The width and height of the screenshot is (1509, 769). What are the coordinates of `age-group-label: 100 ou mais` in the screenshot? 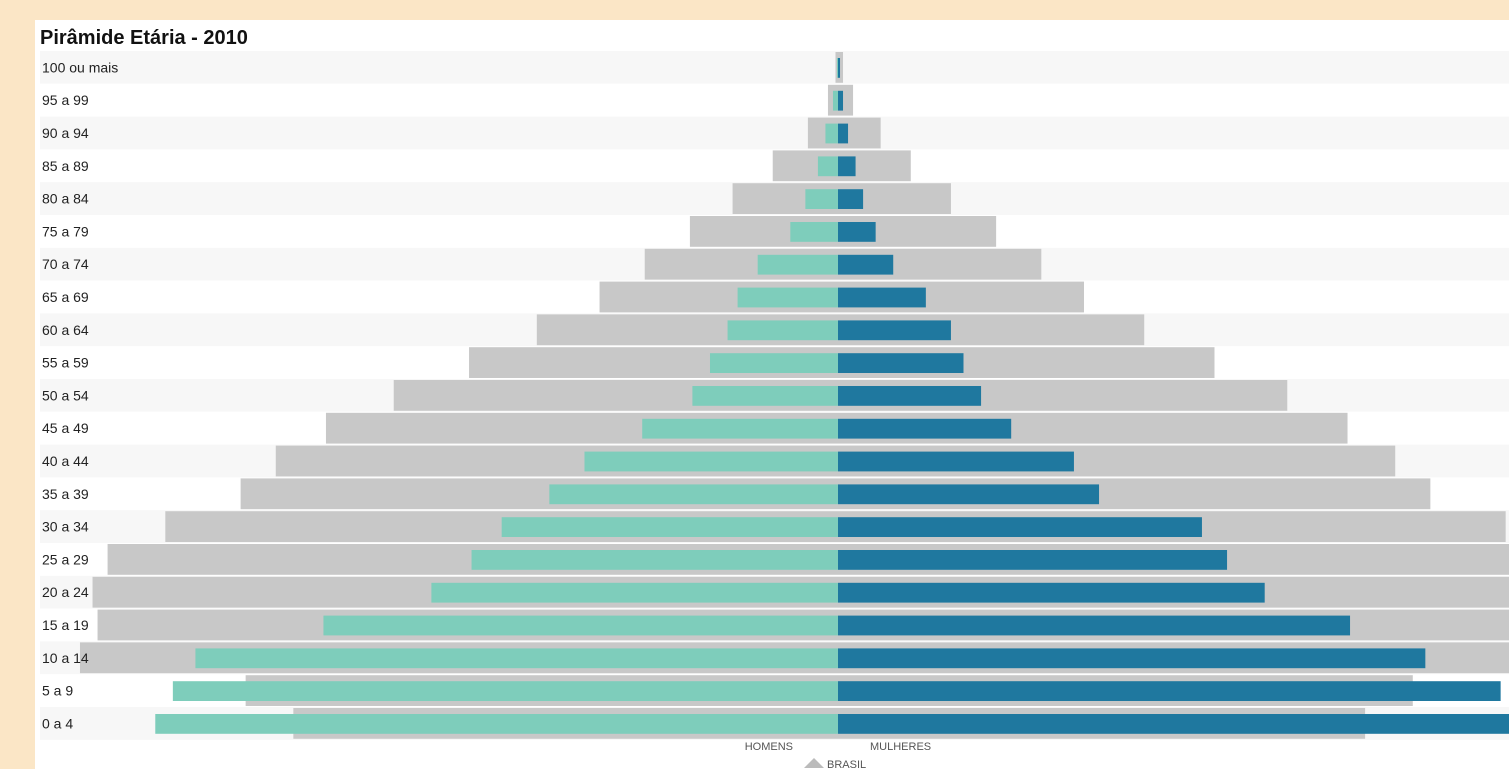 It's located at (80, 67).